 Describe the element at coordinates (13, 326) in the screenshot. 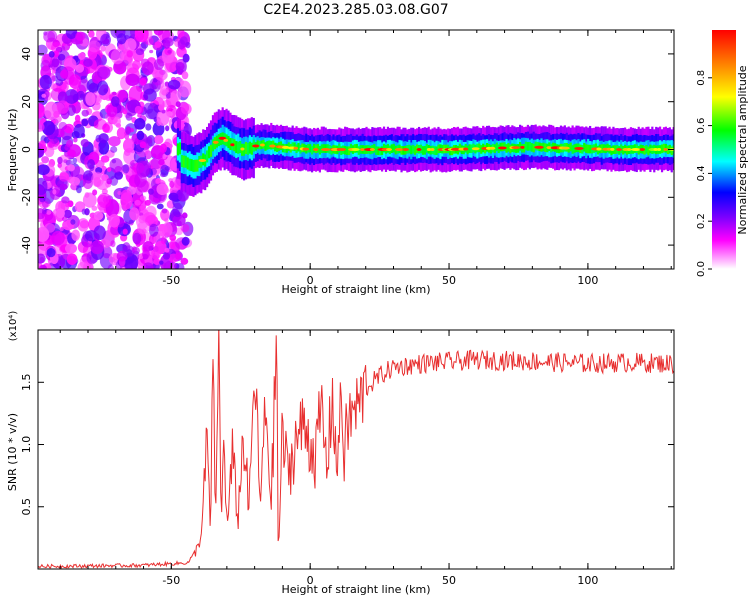

I see `snr-y-scale-label: (x10⁴)` at that location.